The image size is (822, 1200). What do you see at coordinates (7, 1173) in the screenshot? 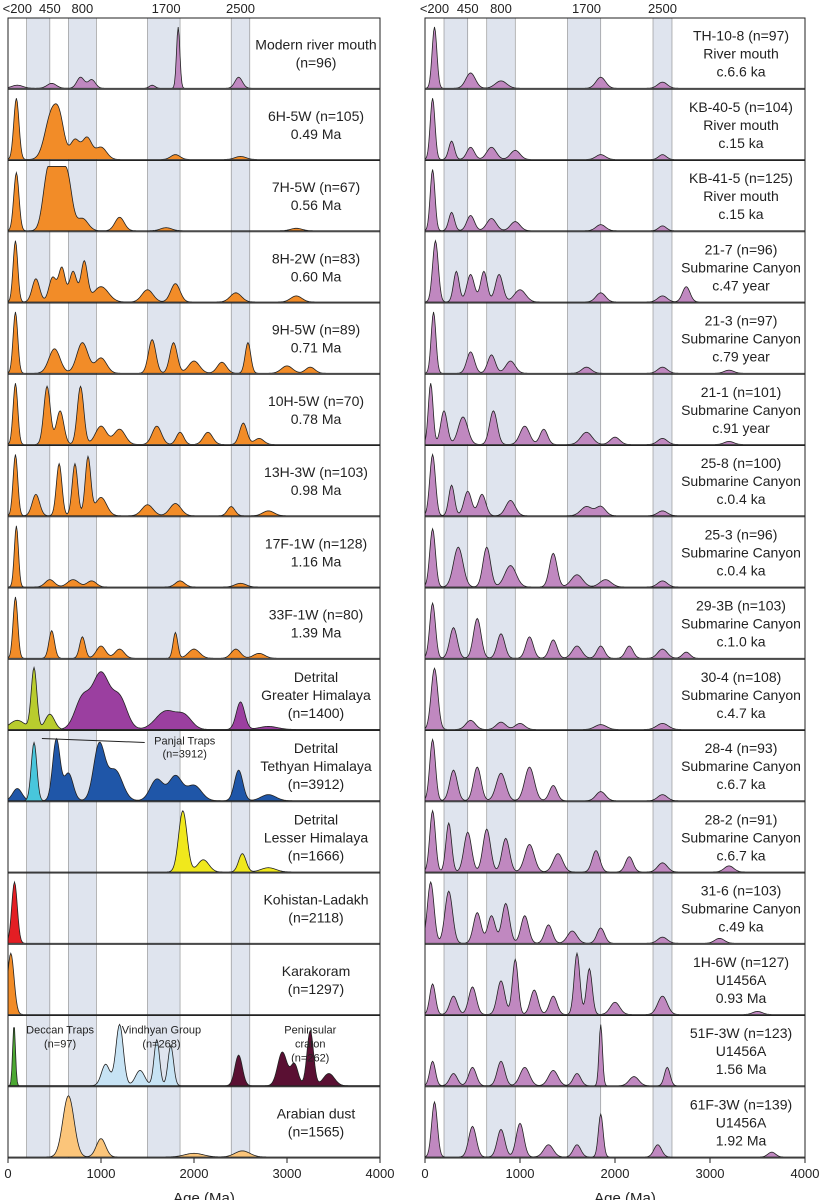
I see `left-x-tick-label: 0` at bounding box center [7, 1173].